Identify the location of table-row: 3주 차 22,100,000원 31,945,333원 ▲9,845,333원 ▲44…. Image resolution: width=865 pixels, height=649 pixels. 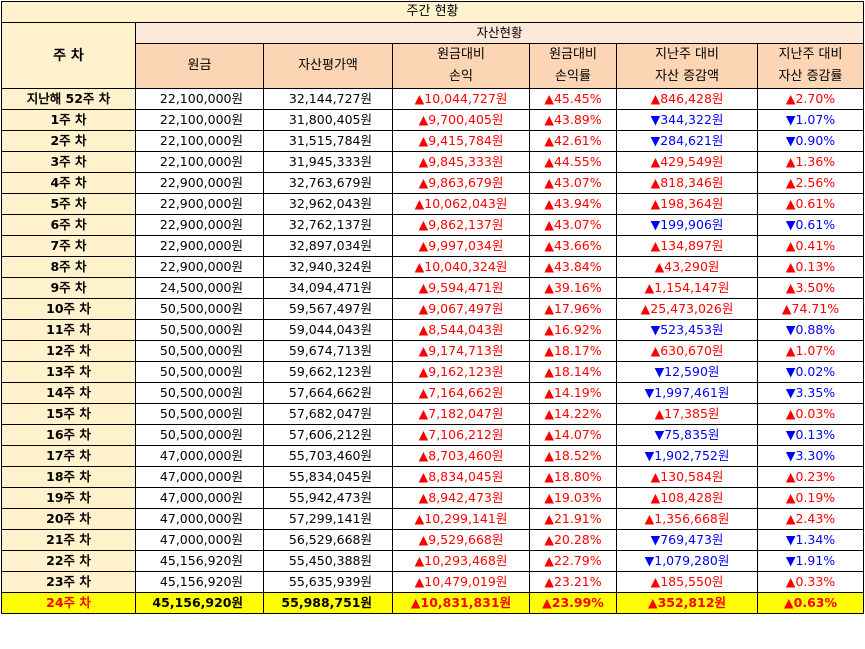
(433, 162).